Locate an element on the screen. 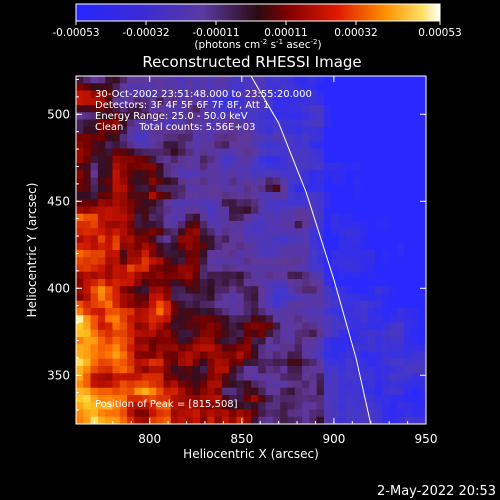 The height and width of the screenshot is (500, 500). colorbar-label: (photons cm-2 s-1 asec-2) is located at coordinates (257, 44).